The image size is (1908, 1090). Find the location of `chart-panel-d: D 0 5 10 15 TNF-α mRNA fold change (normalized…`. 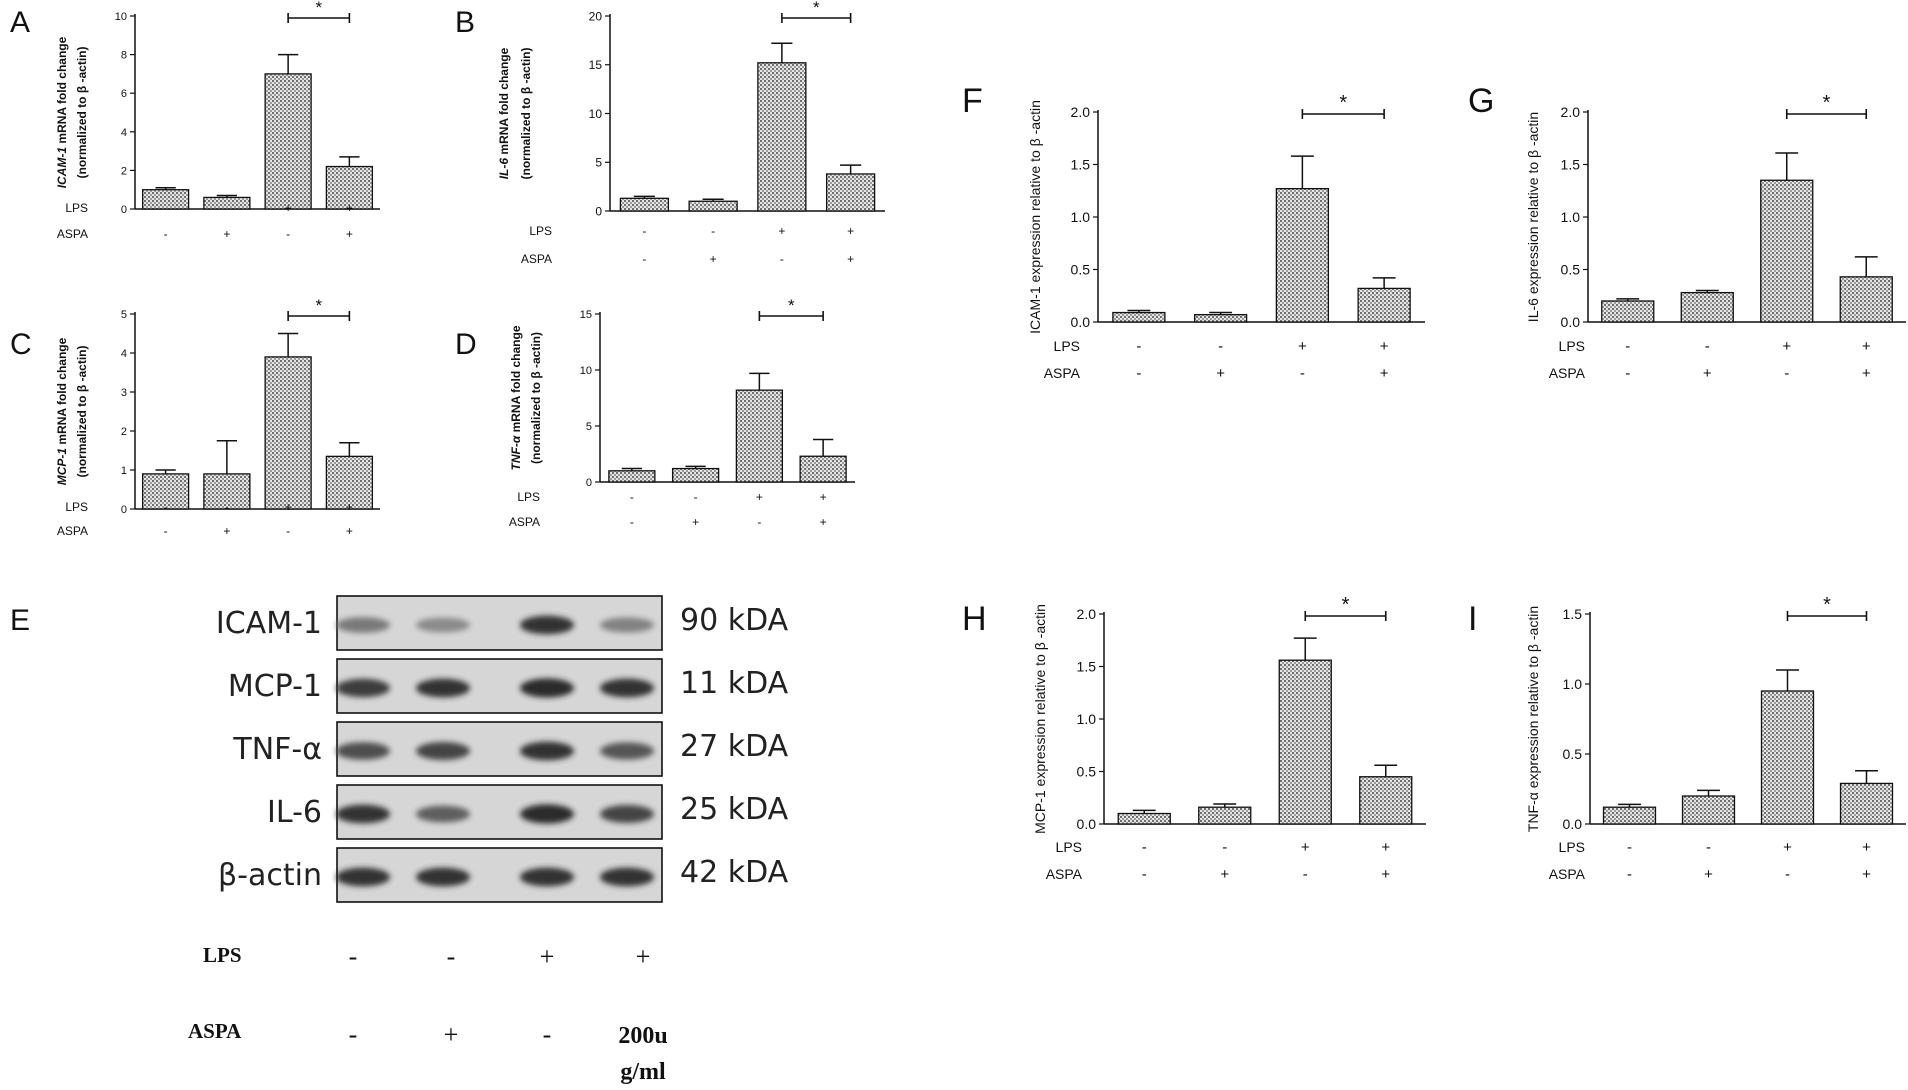

chart-panel-d: D 0 5 10 15 TNF-α mRNA fold change (normalized… is located at coordinates (655, 412).